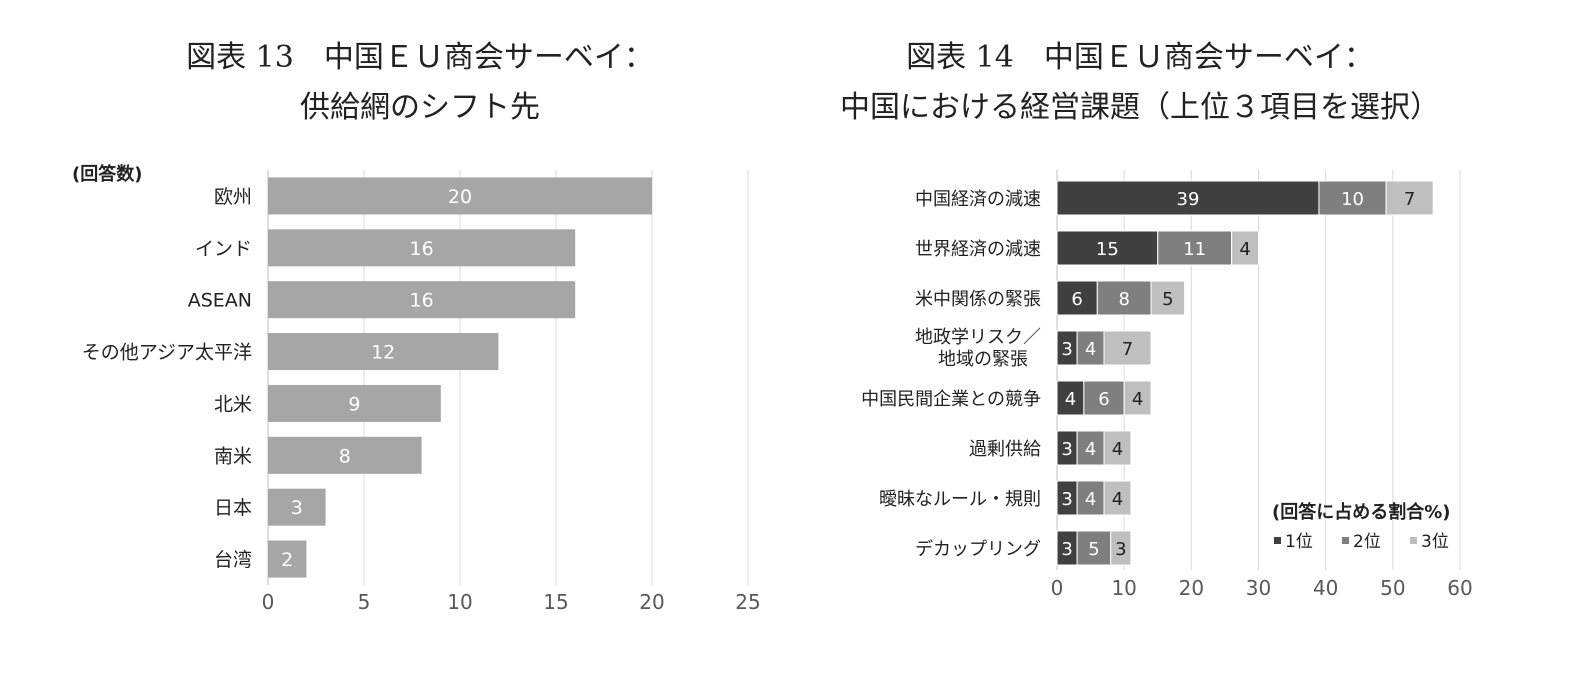 This screenshot has width=1593, height=689. What do you see at coordinates (978, 199) in the screenshot?
I see `chart14-category-label: 中国経済の減速` at bounding box center [978, 199].